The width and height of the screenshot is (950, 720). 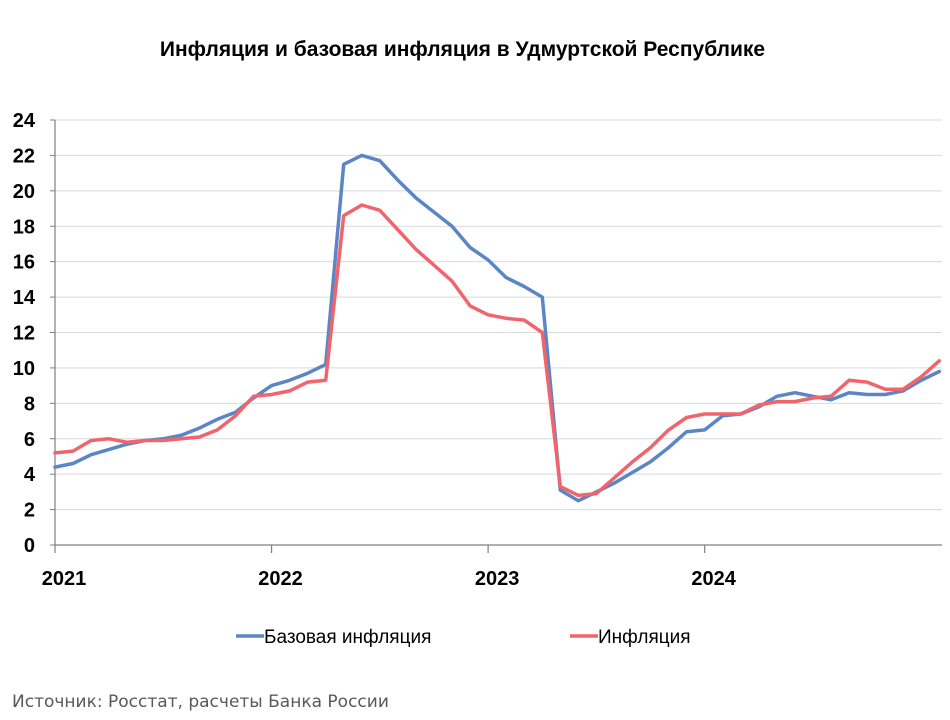 What do you see at coordinates (64, 579) in the screenshot?
I see `x-tick-label: 2021` at bounding box center [64, 579].